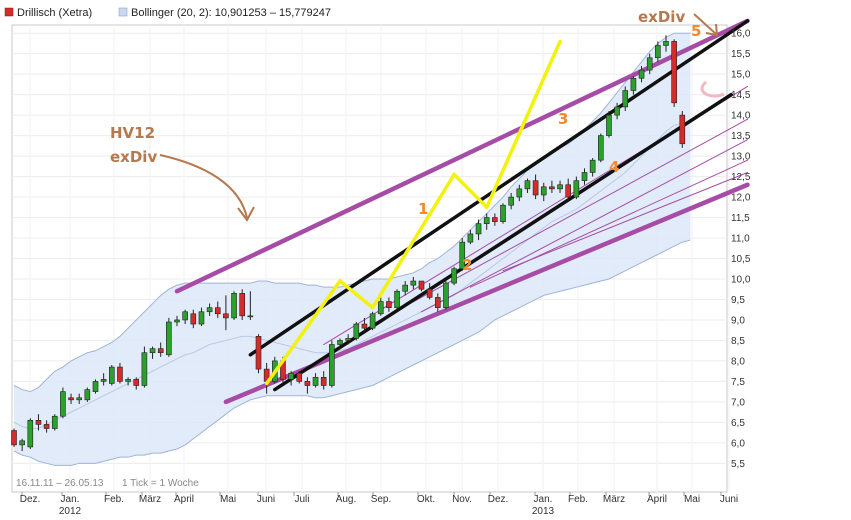 This screenshot has height=520, width=851. What do you see at coordinates (692, 499) in the screenshot?
I see `x-tick-label: Mai` at bounding box center [692, 499].